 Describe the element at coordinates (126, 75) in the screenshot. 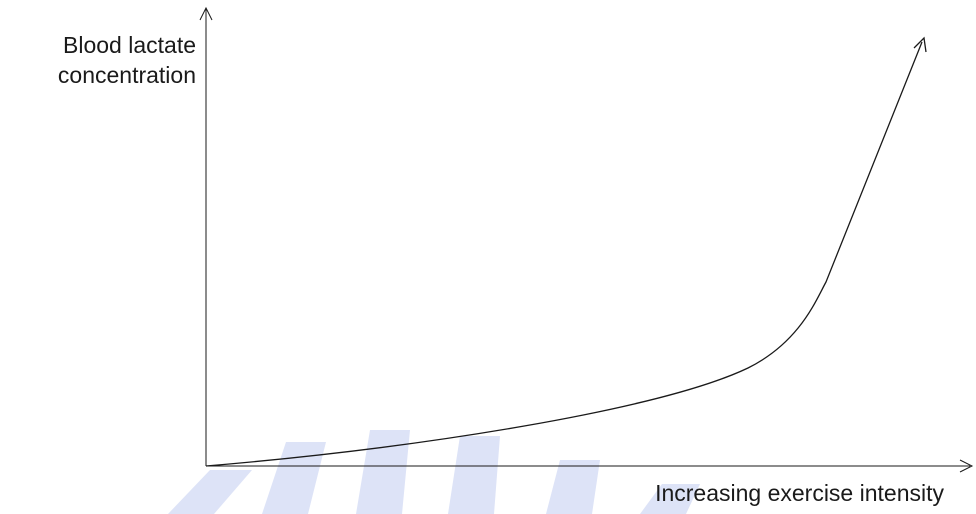

I see `y-axis-label-line-2: concentration` at that location.